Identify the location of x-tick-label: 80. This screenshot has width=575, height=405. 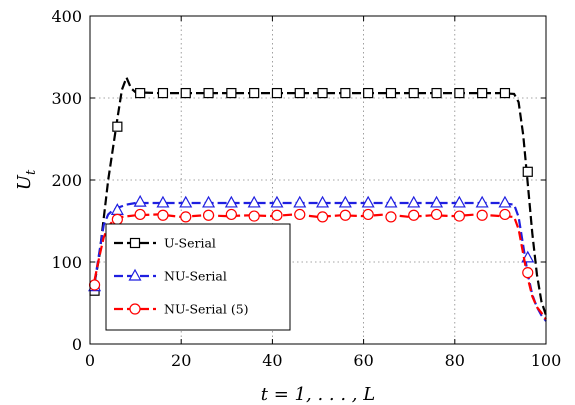
(455, 360).